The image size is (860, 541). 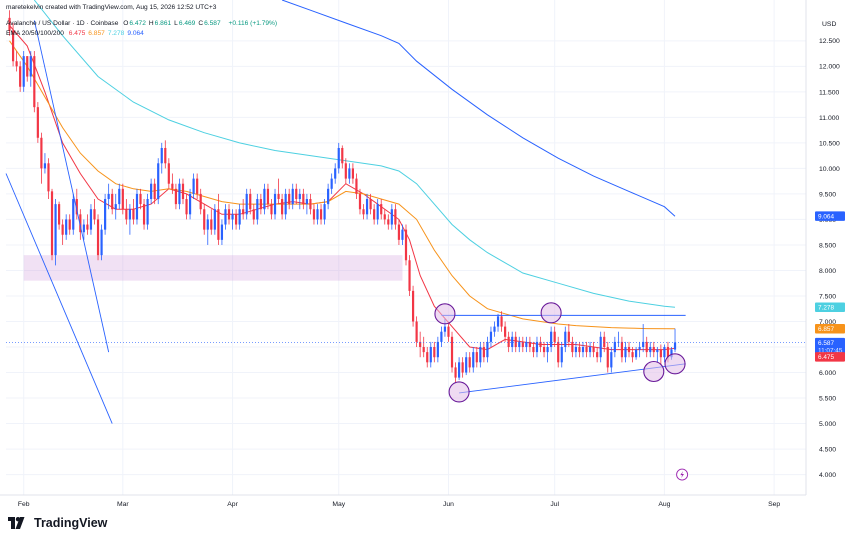 What do you see at coordinates (213, 268) in the screenshot?
I see `demand-zone` at bounding box center [213, 268].